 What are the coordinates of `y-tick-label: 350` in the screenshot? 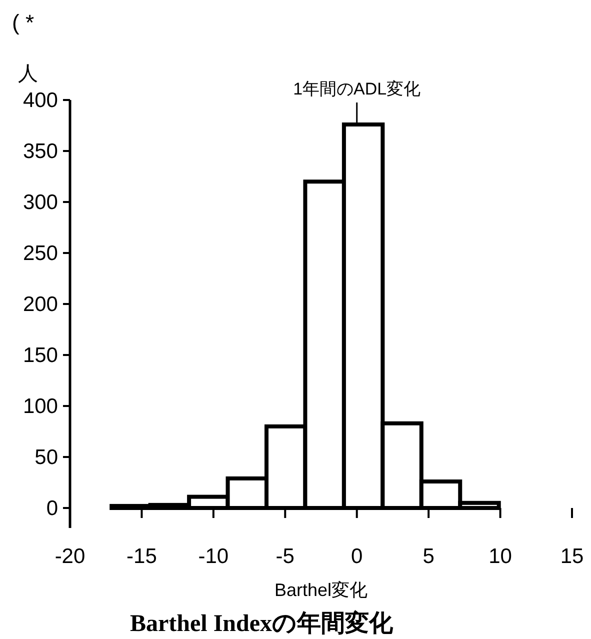 It's located at (40, 151).